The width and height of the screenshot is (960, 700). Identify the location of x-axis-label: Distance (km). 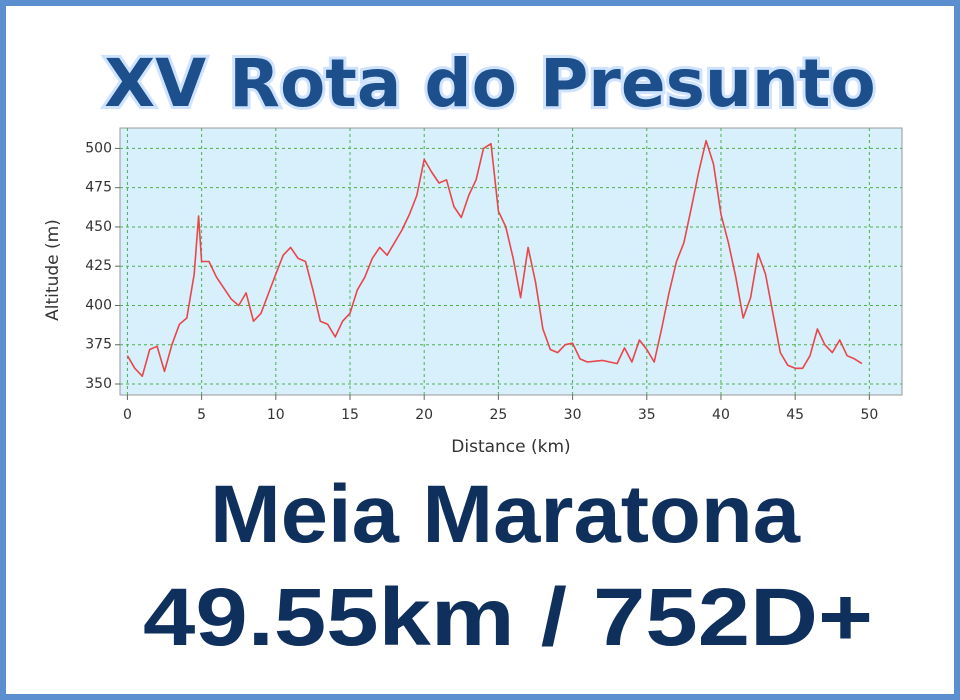
(510, 447).